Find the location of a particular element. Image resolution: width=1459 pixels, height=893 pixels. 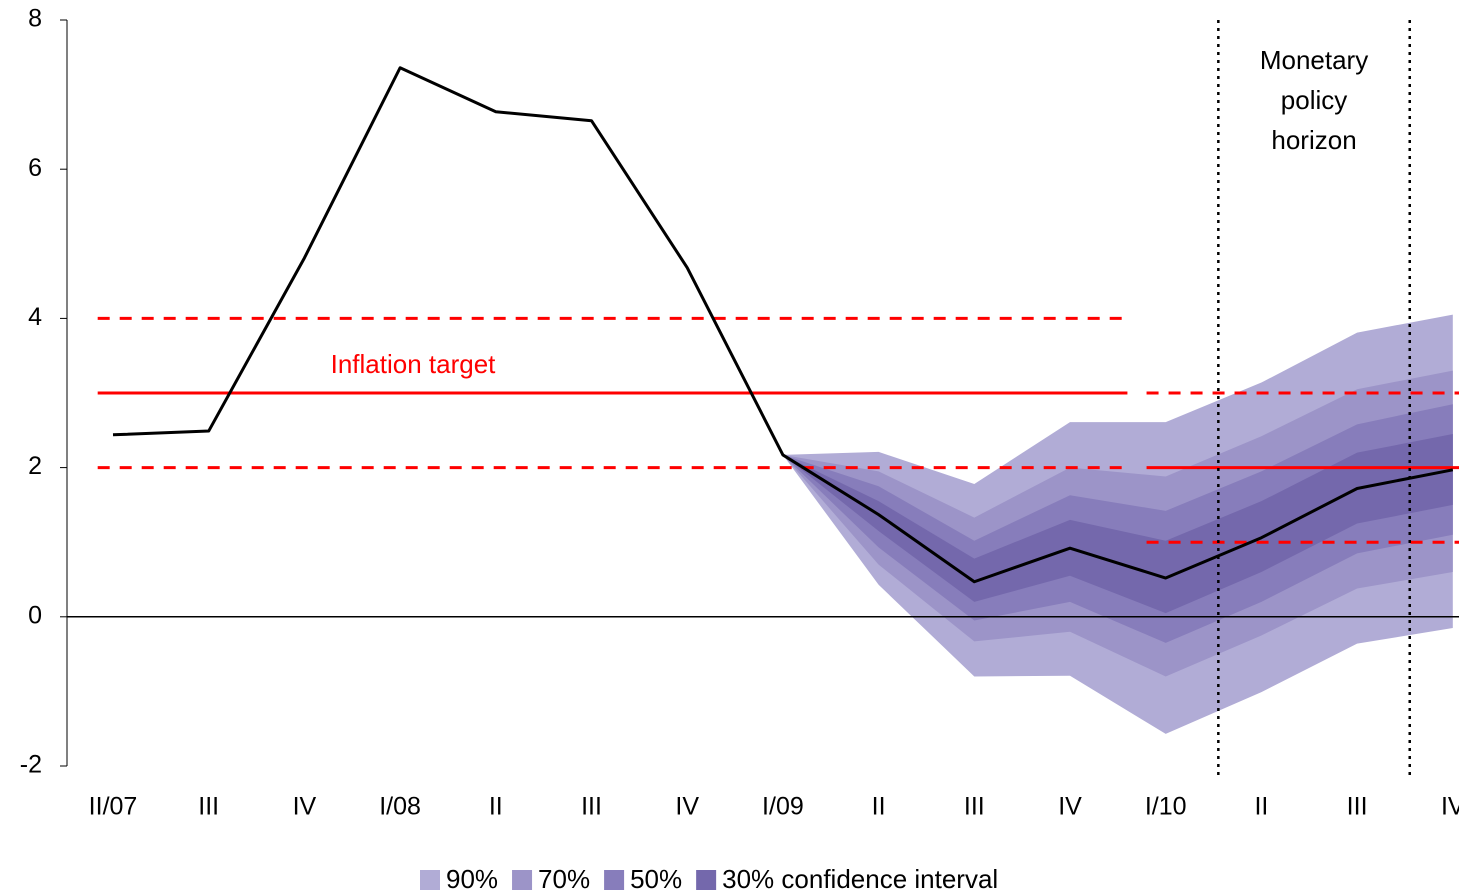

x-tick-label: I/09 is located at coordinates (783, 807).